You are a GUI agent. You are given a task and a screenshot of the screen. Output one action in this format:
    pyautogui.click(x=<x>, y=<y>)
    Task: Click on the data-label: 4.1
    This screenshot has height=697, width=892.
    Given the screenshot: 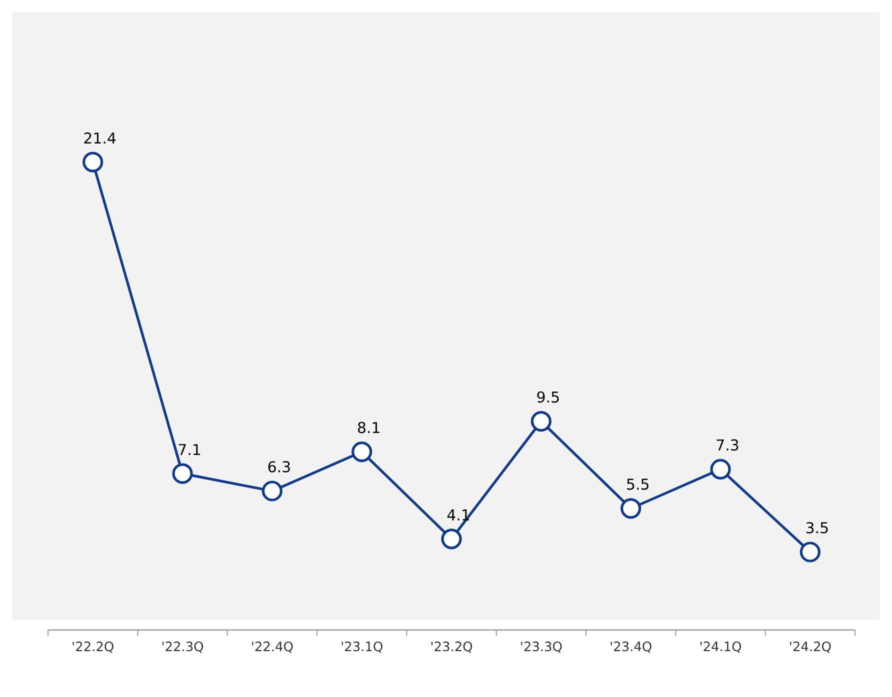 What is the action you would take?
    pyautogui.click(x=458, y=514)
    